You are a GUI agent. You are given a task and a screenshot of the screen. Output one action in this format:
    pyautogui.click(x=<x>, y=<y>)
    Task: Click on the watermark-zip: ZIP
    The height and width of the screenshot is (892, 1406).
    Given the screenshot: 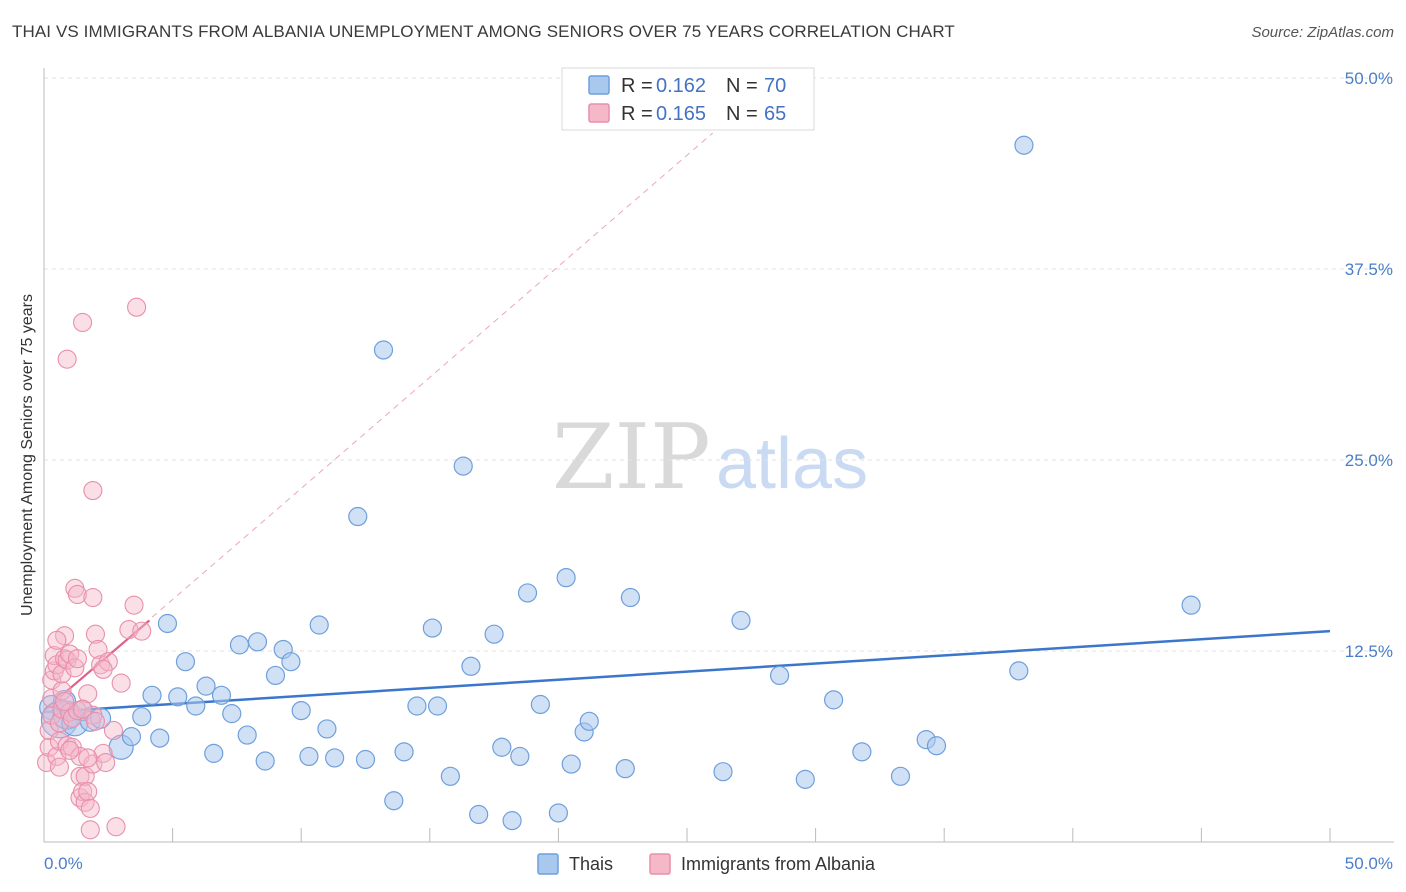 What is the action you would take?
    pyautogui.click(x=631, y=457)
    